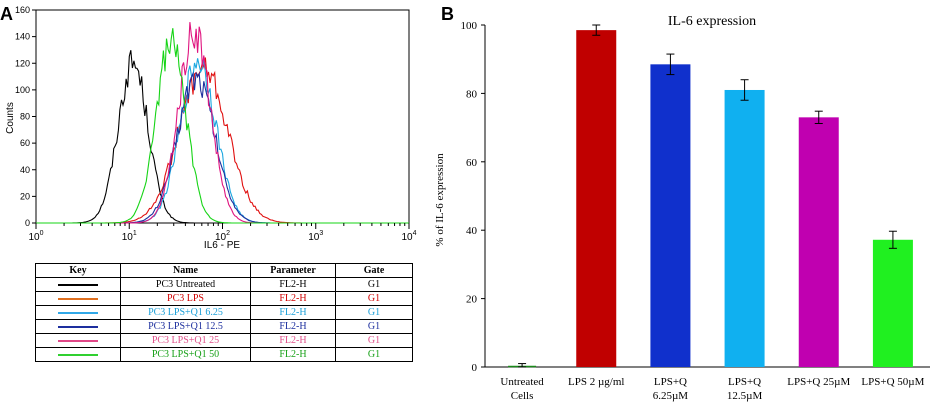 Image resolution: width=941 pixels, height=405 pixels. Describe the element at coordinates (522, 382) in the screenshot. I see `bar-category-label: Untreated` at that location.